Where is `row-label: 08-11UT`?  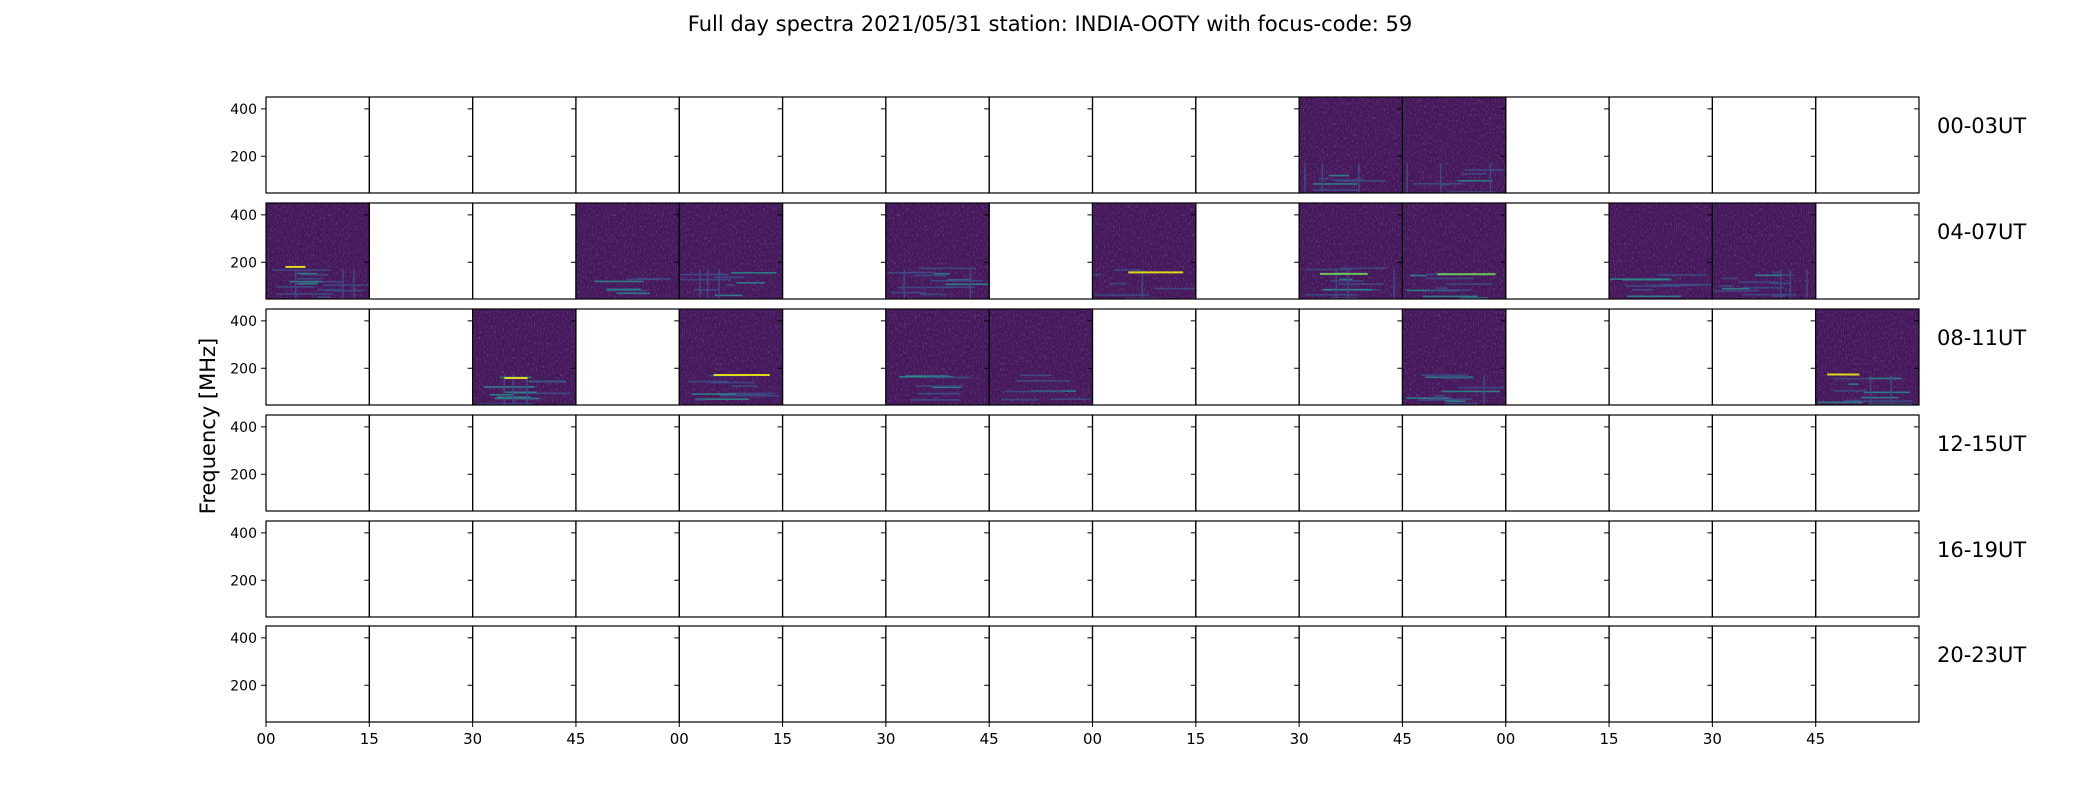
row-label: 08-11UT is located at coordinates (1981, 338).